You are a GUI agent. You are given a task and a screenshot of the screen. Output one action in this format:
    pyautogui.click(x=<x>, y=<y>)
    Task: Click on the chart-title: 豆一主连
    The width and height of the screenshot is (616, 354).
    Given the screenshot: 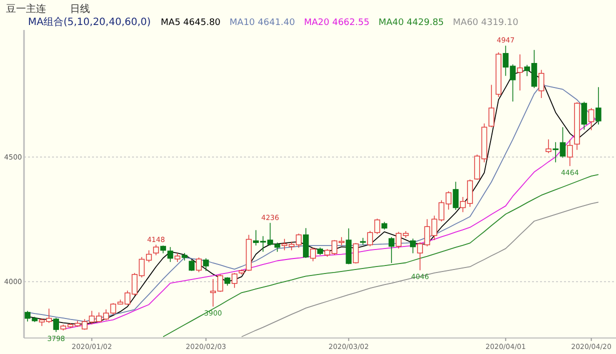 What is the action you would take?
    pyautogui.click(x=26, y=9)
    